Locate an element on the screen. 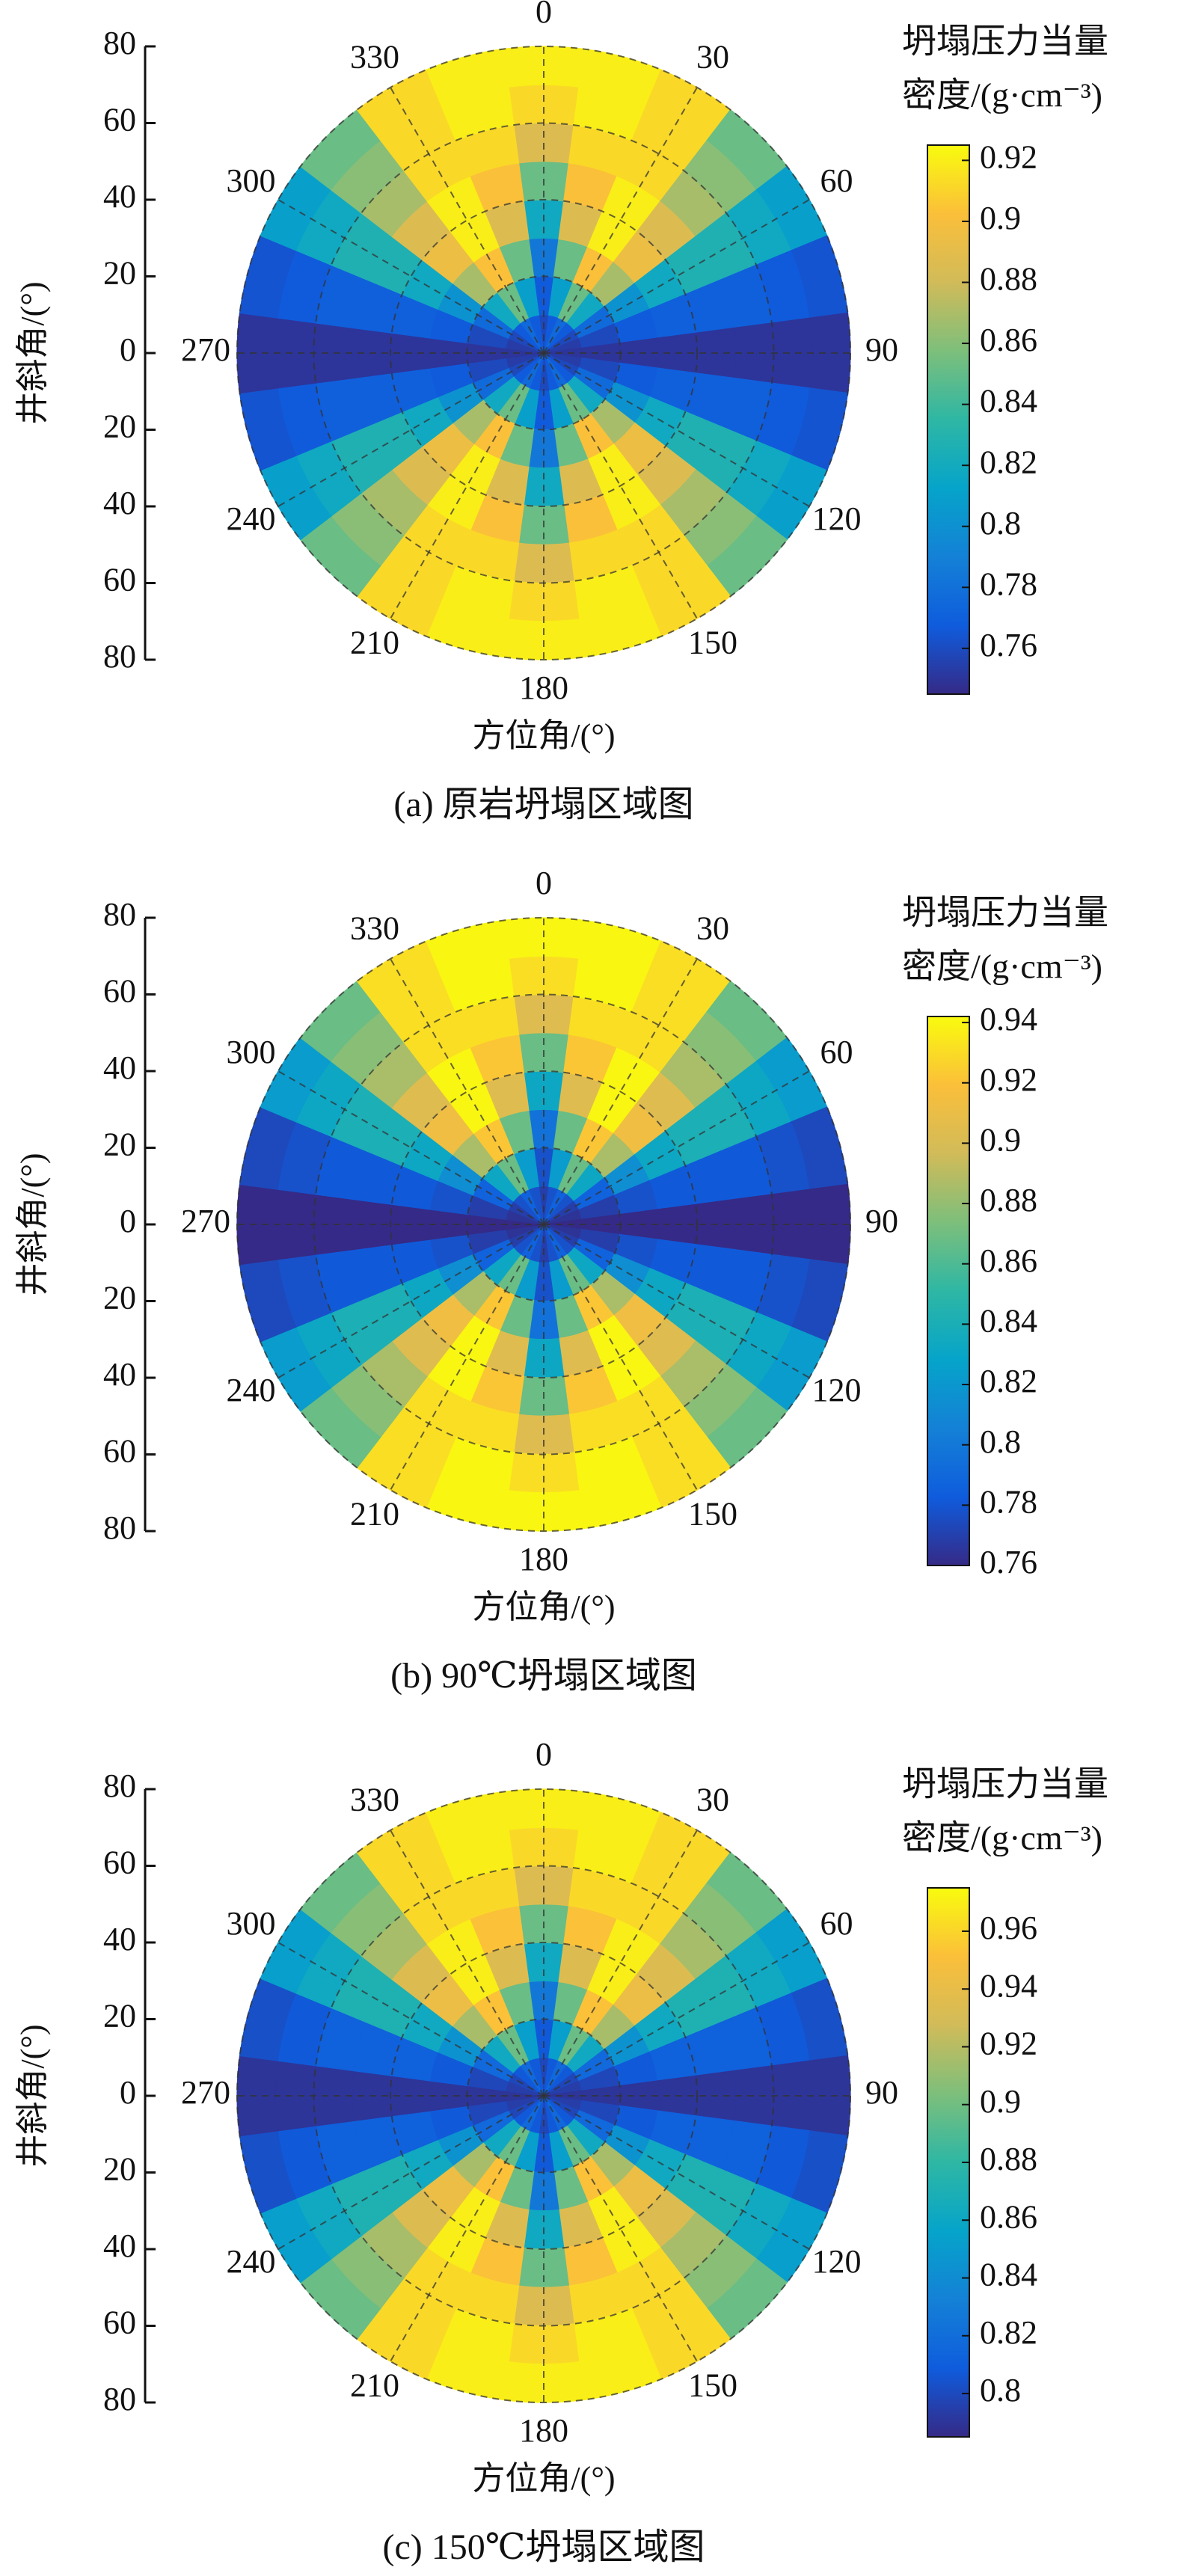 This screenshot has width=1178, height=2576. panel-title: (b) 90℃坍塌区域图 is located at coordinates (543, 1676).